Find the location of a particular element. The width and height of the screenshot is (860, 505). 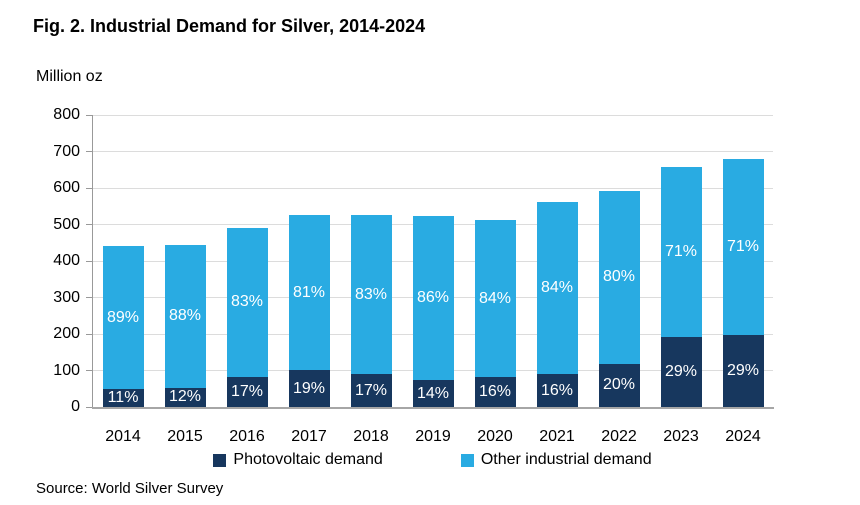

bar-2020: 84% 16% is located at coordinates (495, 313).